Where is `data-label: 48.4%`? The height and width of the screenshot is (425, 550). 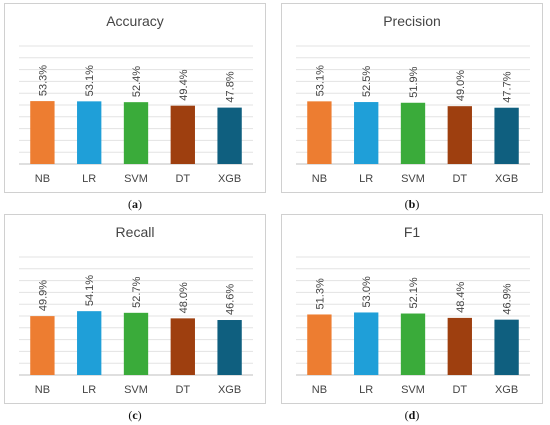
data-label: 48.4% is located at coordinates (461, 296).